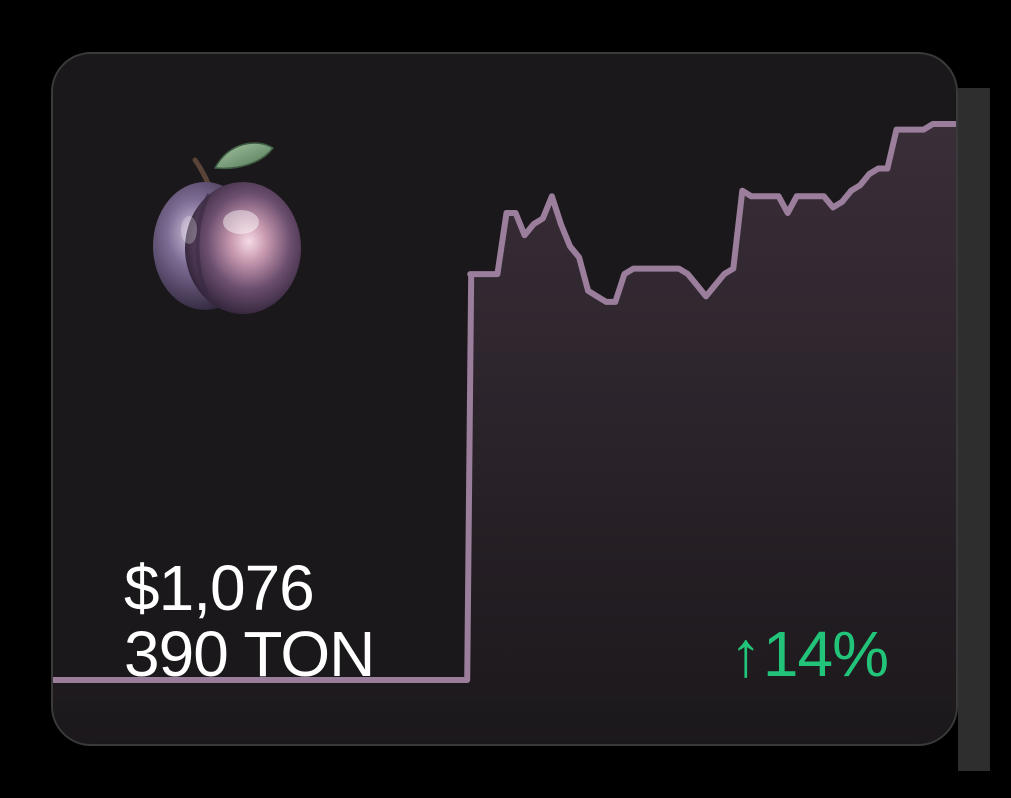  I want to click on card-shadow, so click(974, 429).